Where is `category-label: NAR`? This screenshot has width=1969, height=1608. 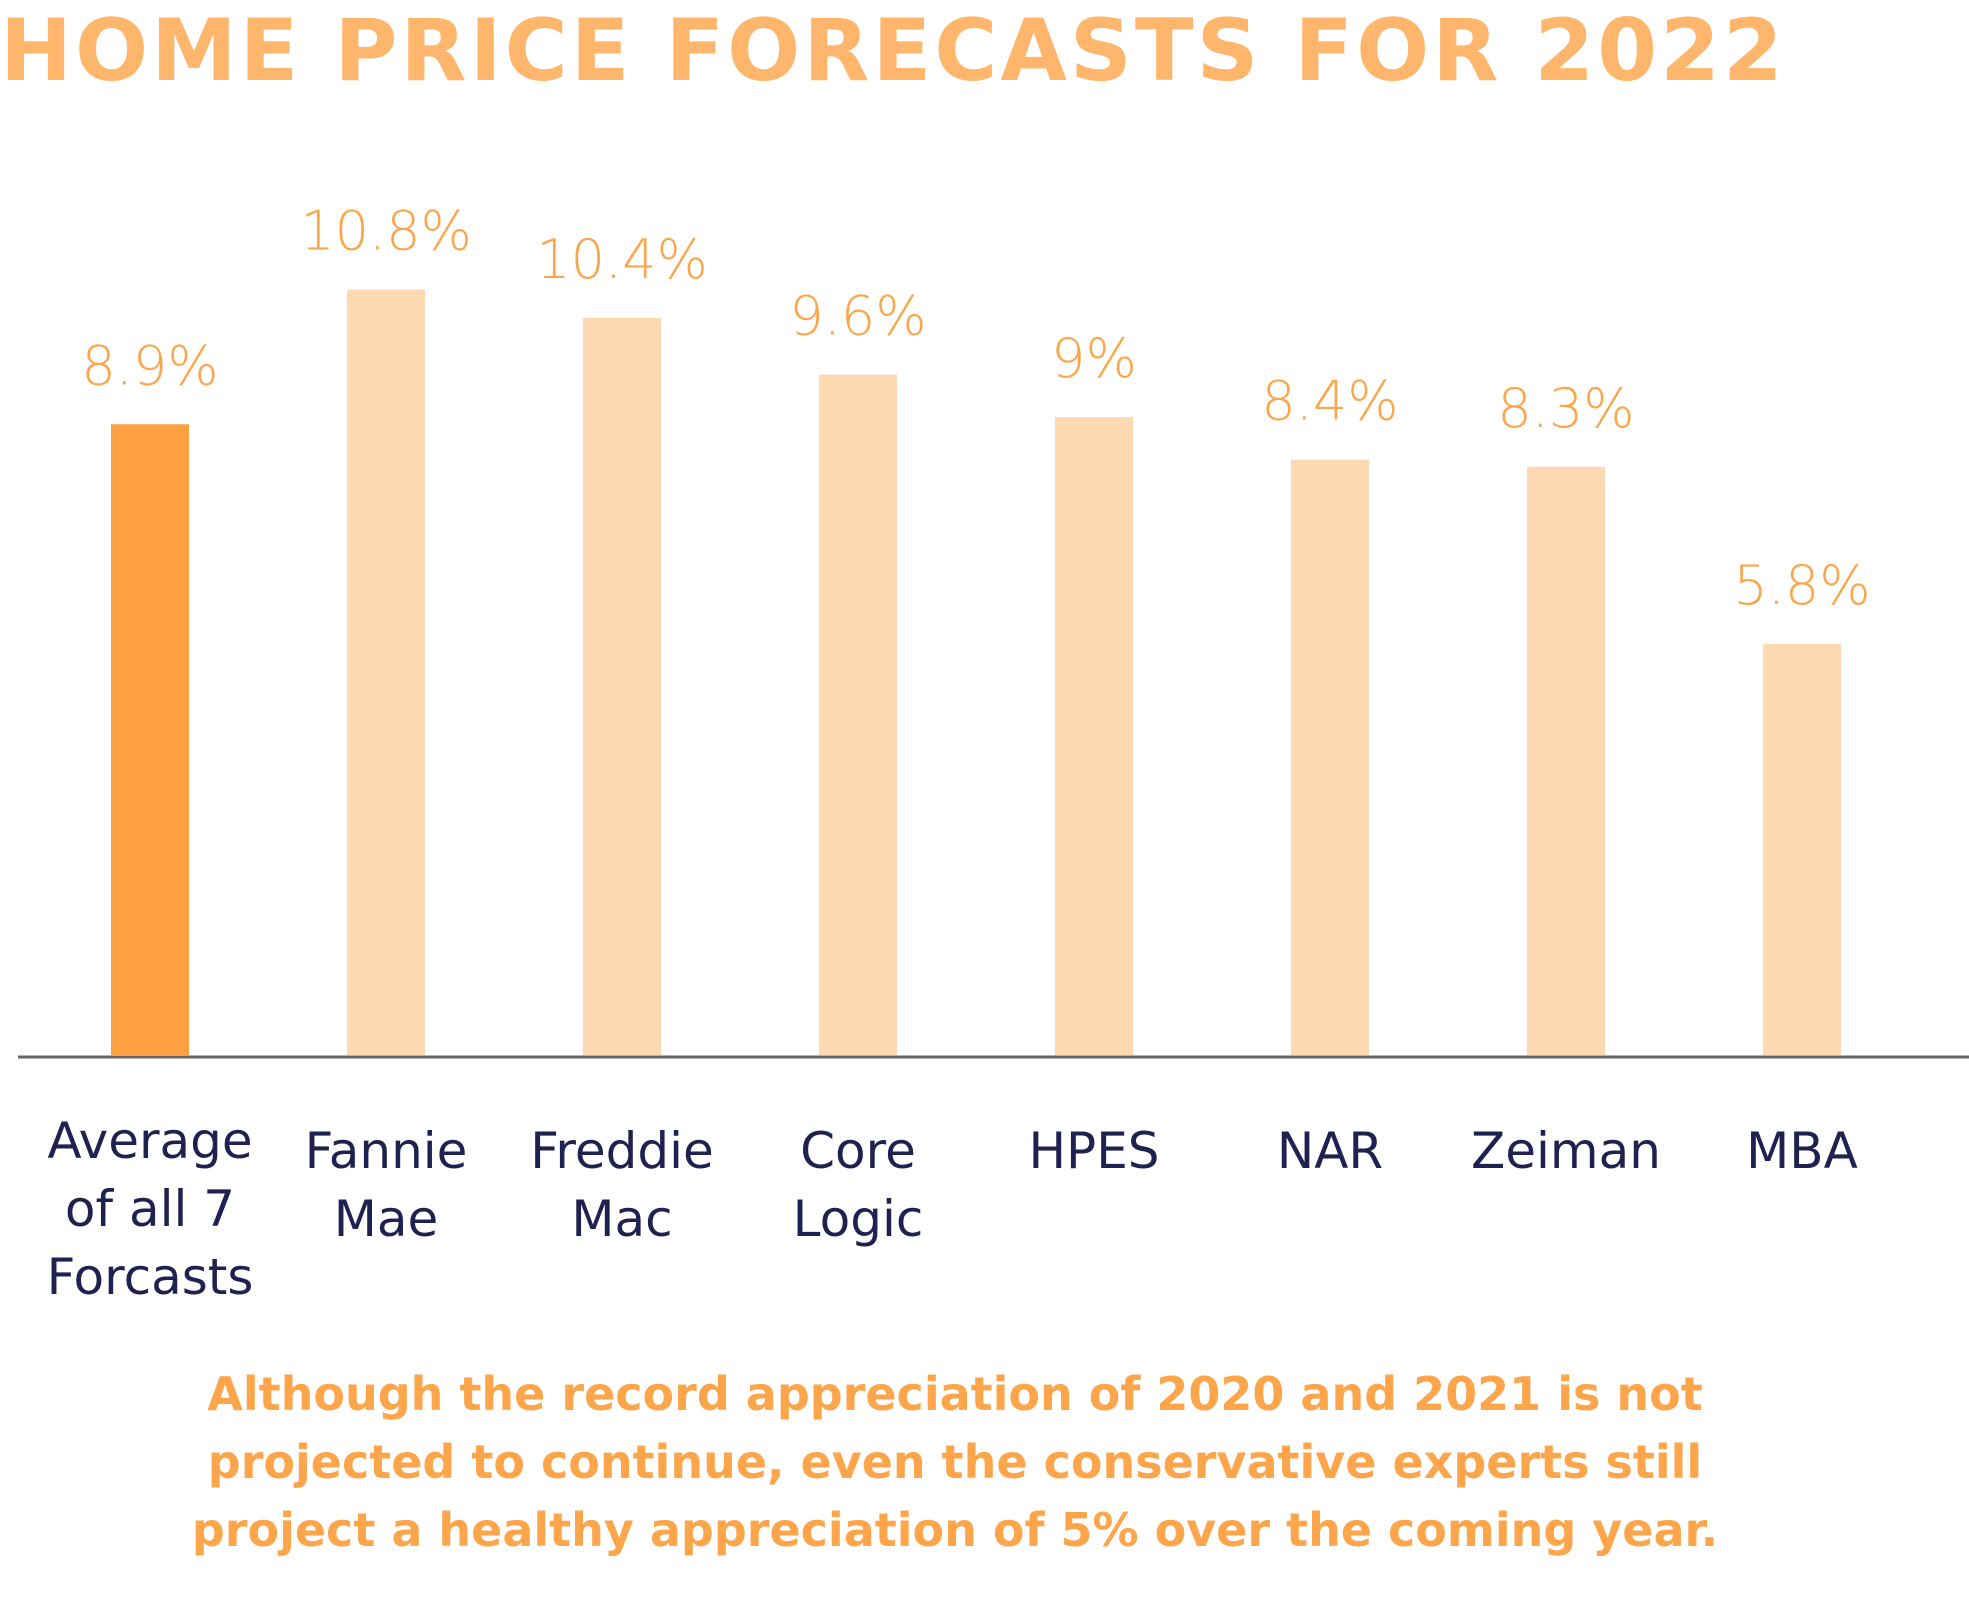
category-label: NAR is located at coordinates (1330, 1151).